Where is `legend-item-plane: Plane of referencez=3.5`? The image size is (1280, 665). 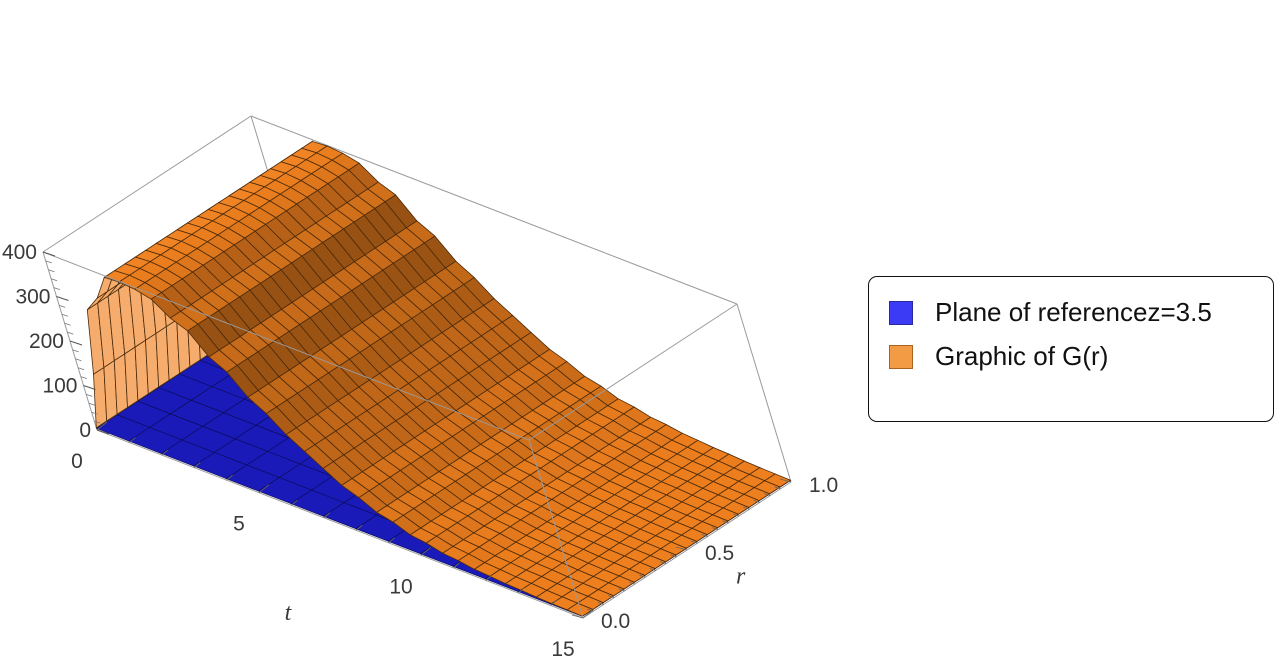
legend-item-plane: Plane of referencez=3.5 is located at coordinates (1050, 312).